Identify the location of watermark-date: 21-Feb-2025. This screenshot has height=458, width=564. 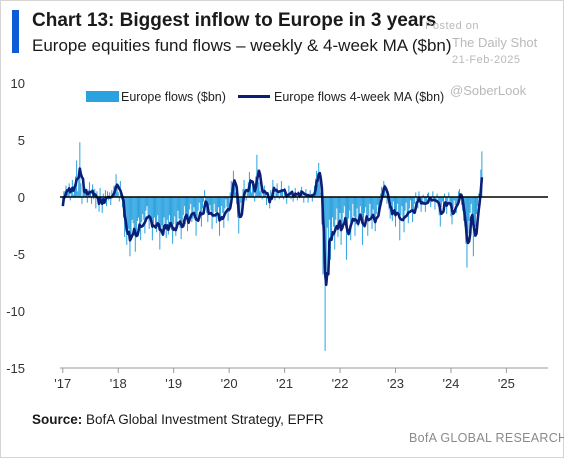
(486, 60).